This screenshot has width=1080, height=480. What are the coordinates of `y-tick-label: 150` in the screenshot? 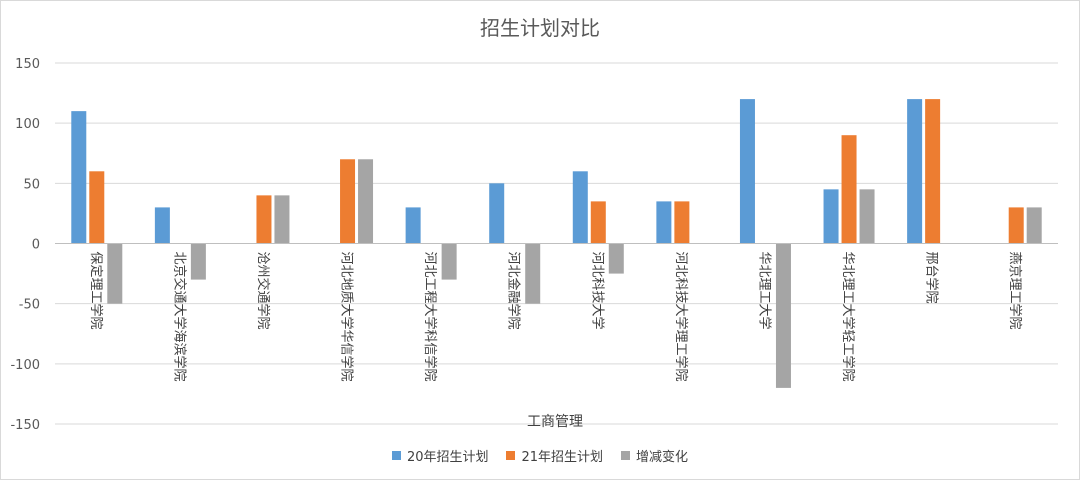 It's located at (27, 64).